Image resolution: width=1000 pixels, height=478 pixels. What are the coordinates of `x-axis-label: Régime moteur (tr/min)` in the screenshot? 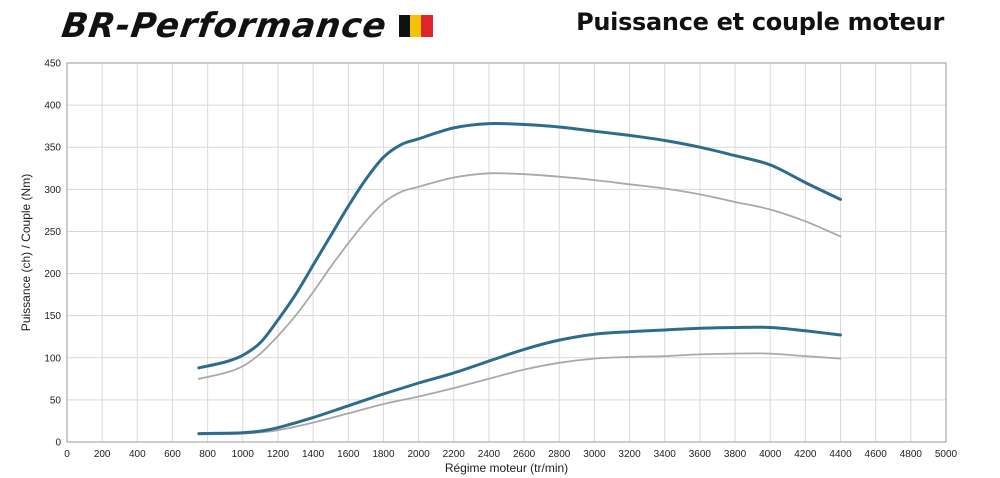 It's located at (506, 468).